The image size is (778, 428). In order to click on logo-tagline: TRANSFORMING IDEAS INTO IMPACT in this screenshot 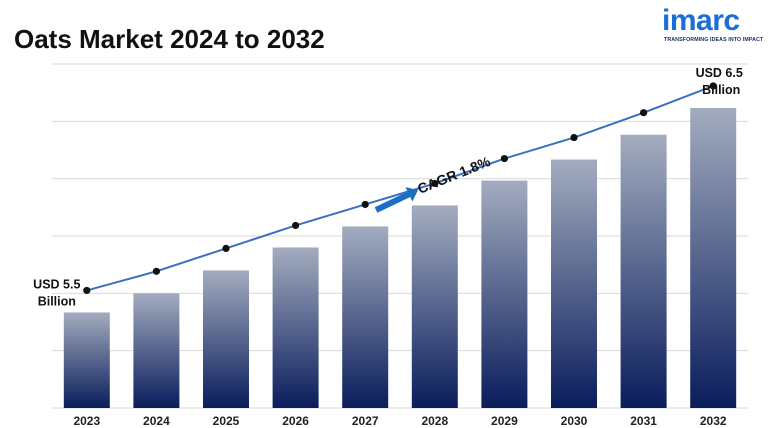, I will do `click(714, 40)`.